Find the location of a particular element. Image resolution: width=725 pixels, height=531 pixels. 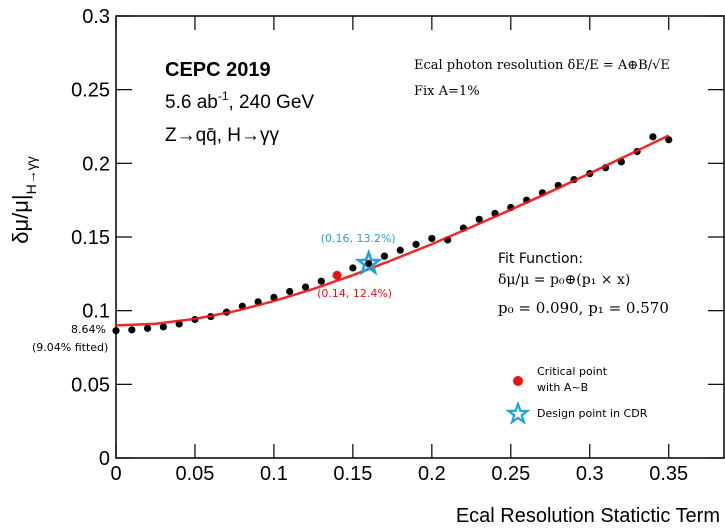

y-tick-label: 0.25 is located at coordinates (90, 91).